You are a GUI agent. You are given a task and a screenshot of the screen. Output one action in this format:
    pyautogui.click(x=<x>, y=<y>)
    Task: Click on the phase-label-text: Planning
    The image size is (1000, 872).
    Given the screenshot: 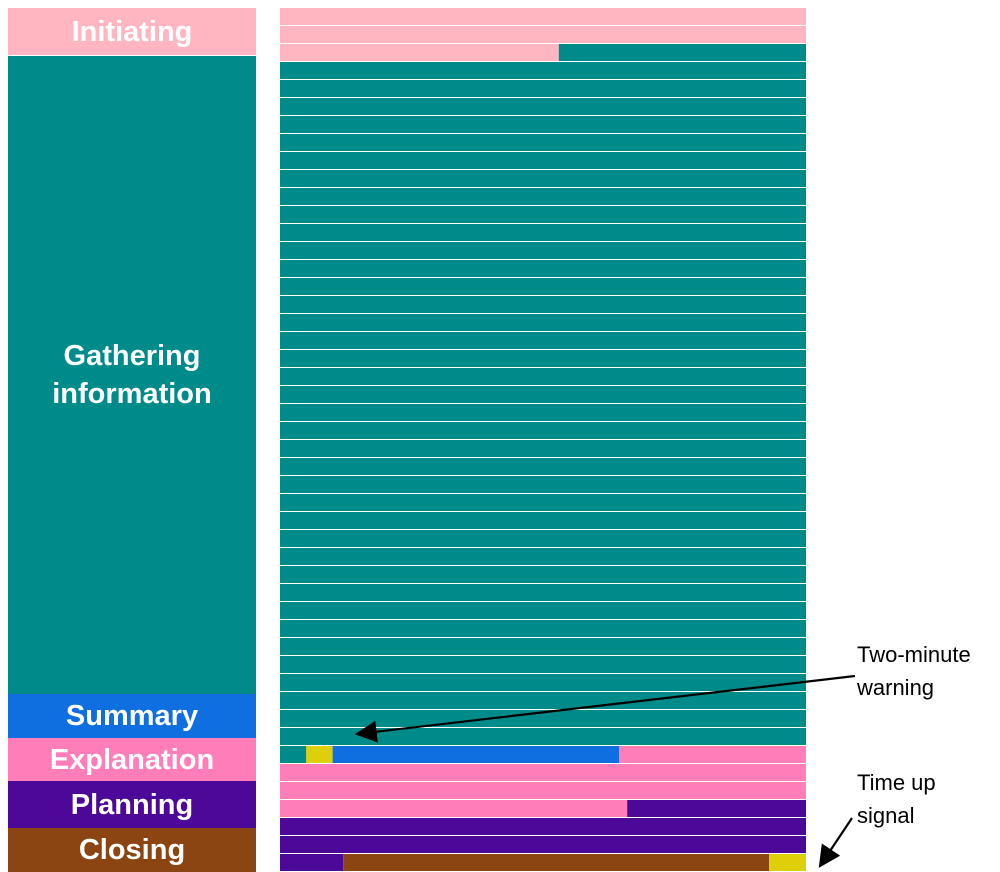 What is the action you would take?
    pyautogui.click(x=132, y=804)
    